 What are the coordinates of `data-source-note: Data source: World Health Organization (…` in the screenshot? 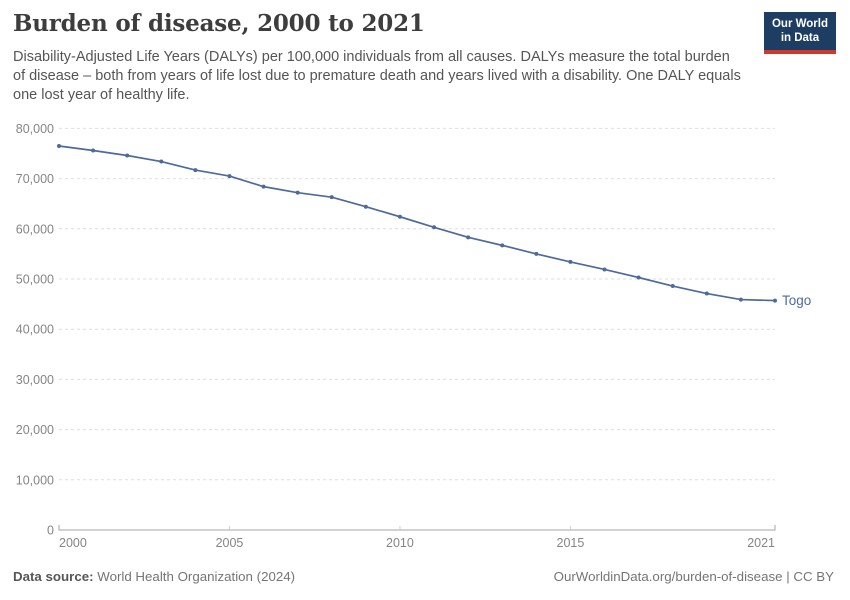 It's located at (154, 576).